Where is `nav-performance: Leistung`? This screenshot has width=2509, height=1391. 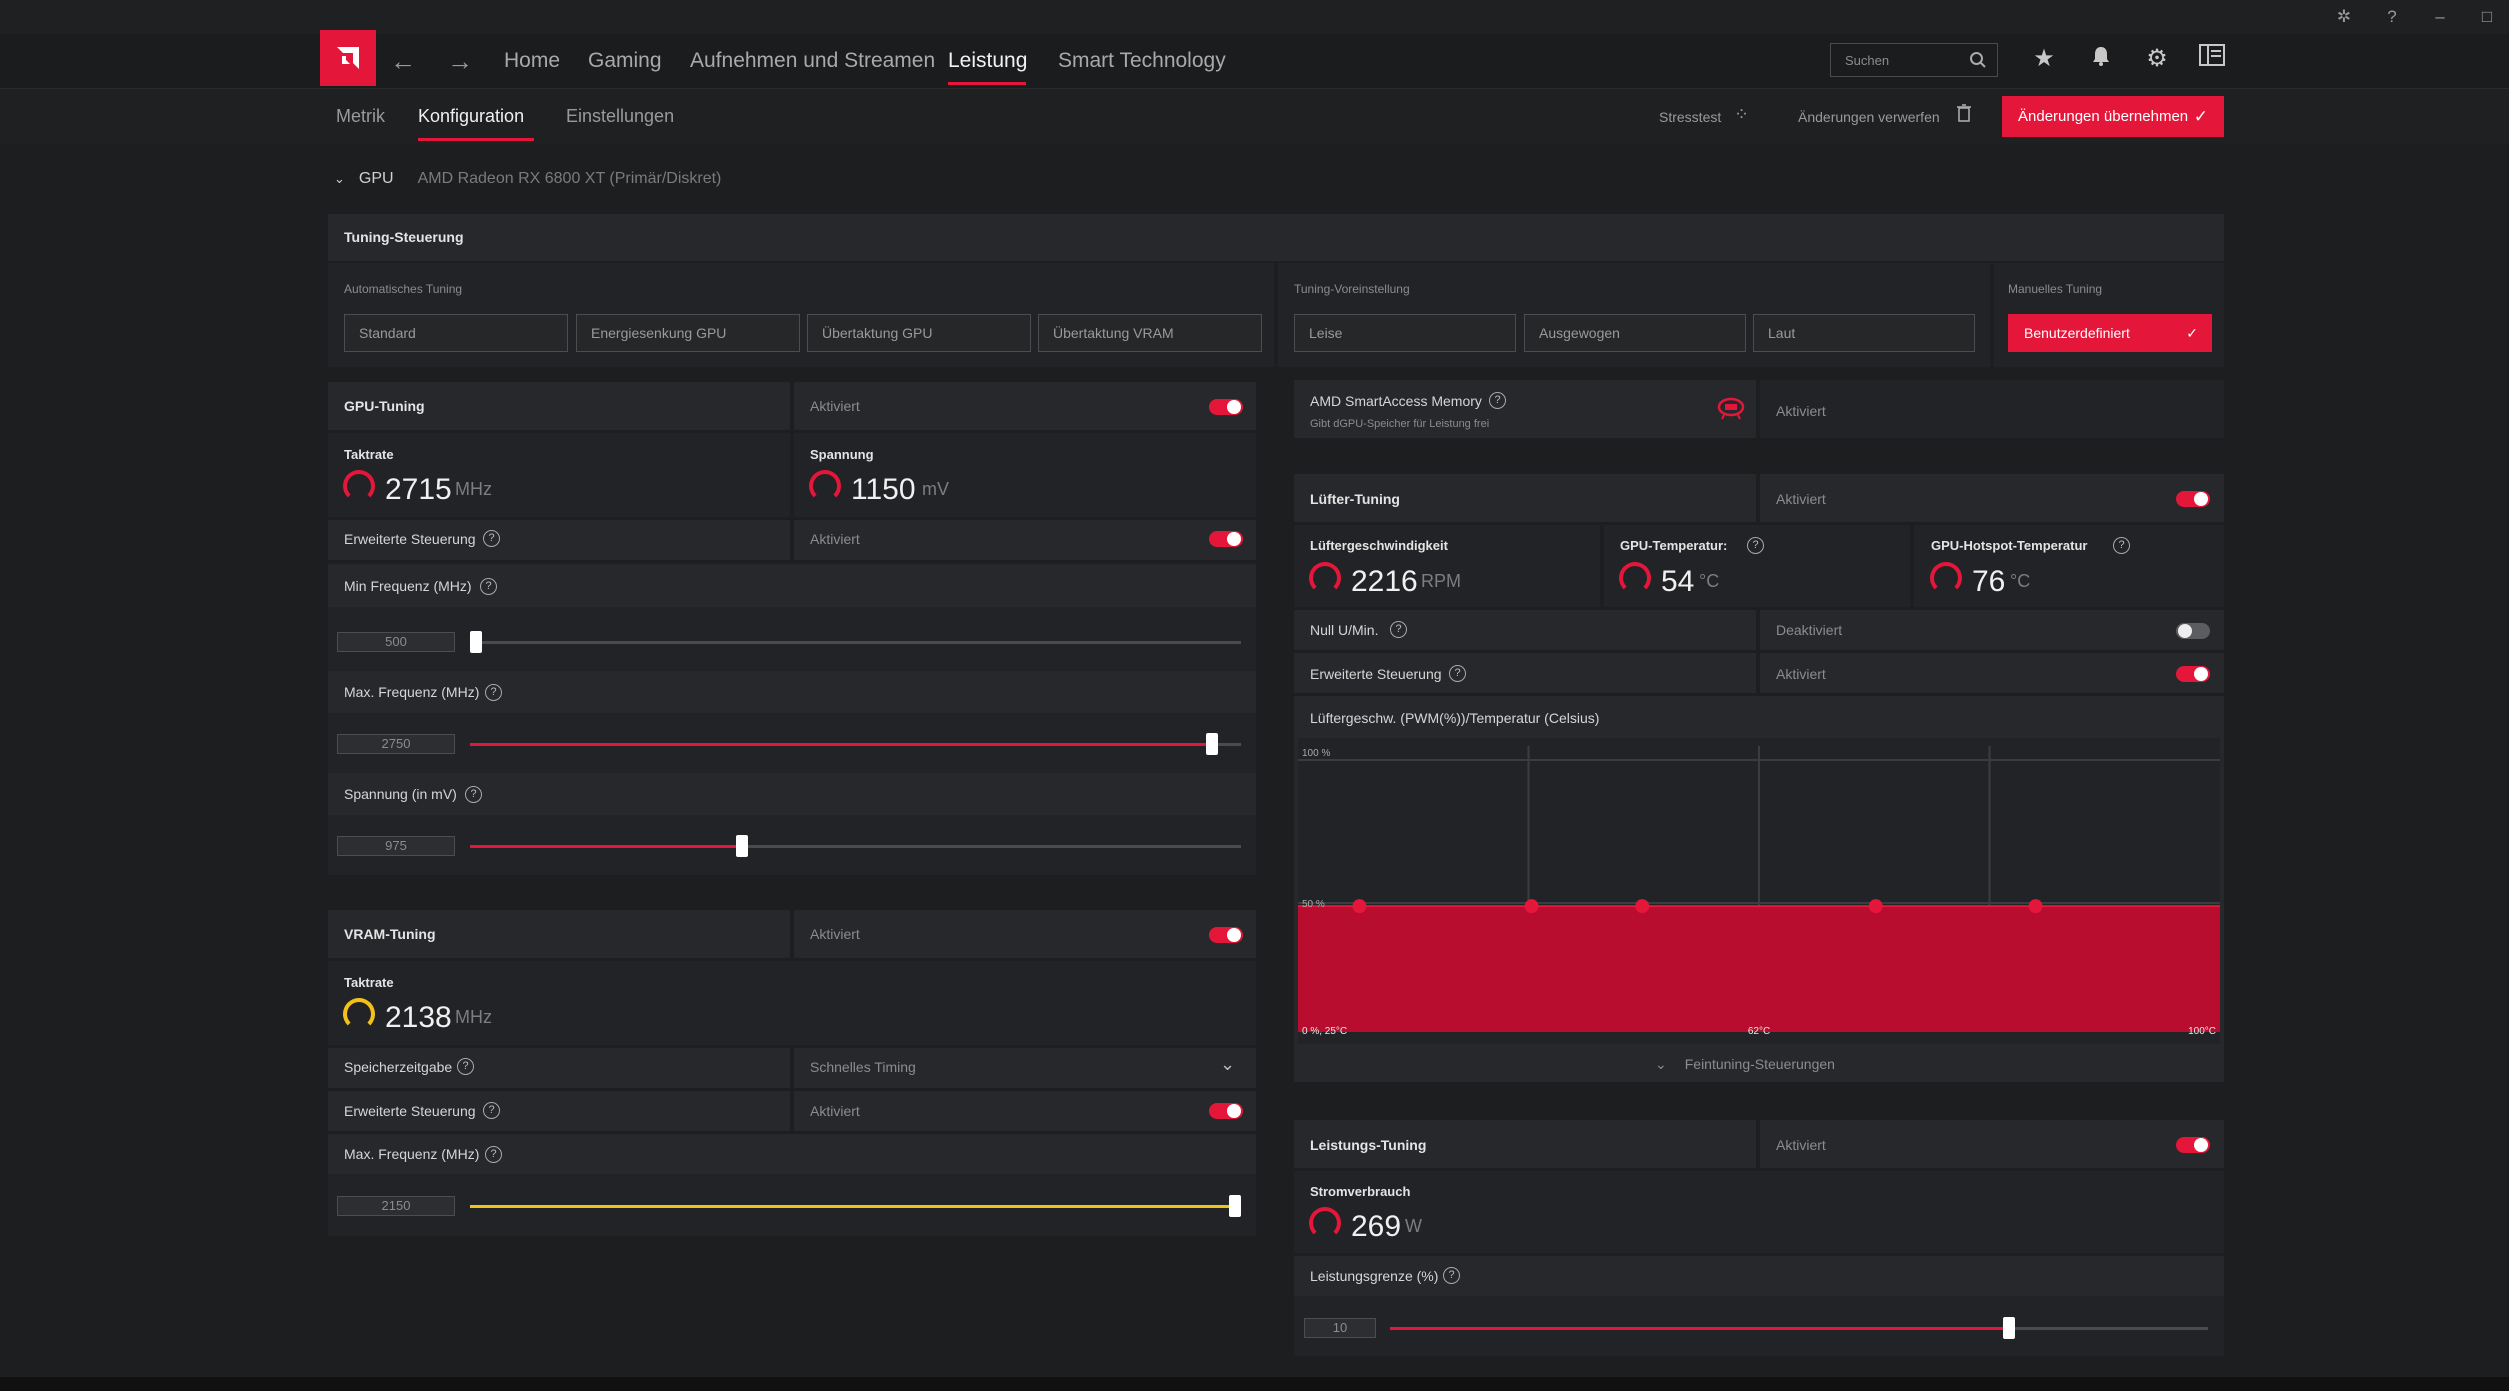 nav-performance: Leistung is located at coordinates (988, 60).